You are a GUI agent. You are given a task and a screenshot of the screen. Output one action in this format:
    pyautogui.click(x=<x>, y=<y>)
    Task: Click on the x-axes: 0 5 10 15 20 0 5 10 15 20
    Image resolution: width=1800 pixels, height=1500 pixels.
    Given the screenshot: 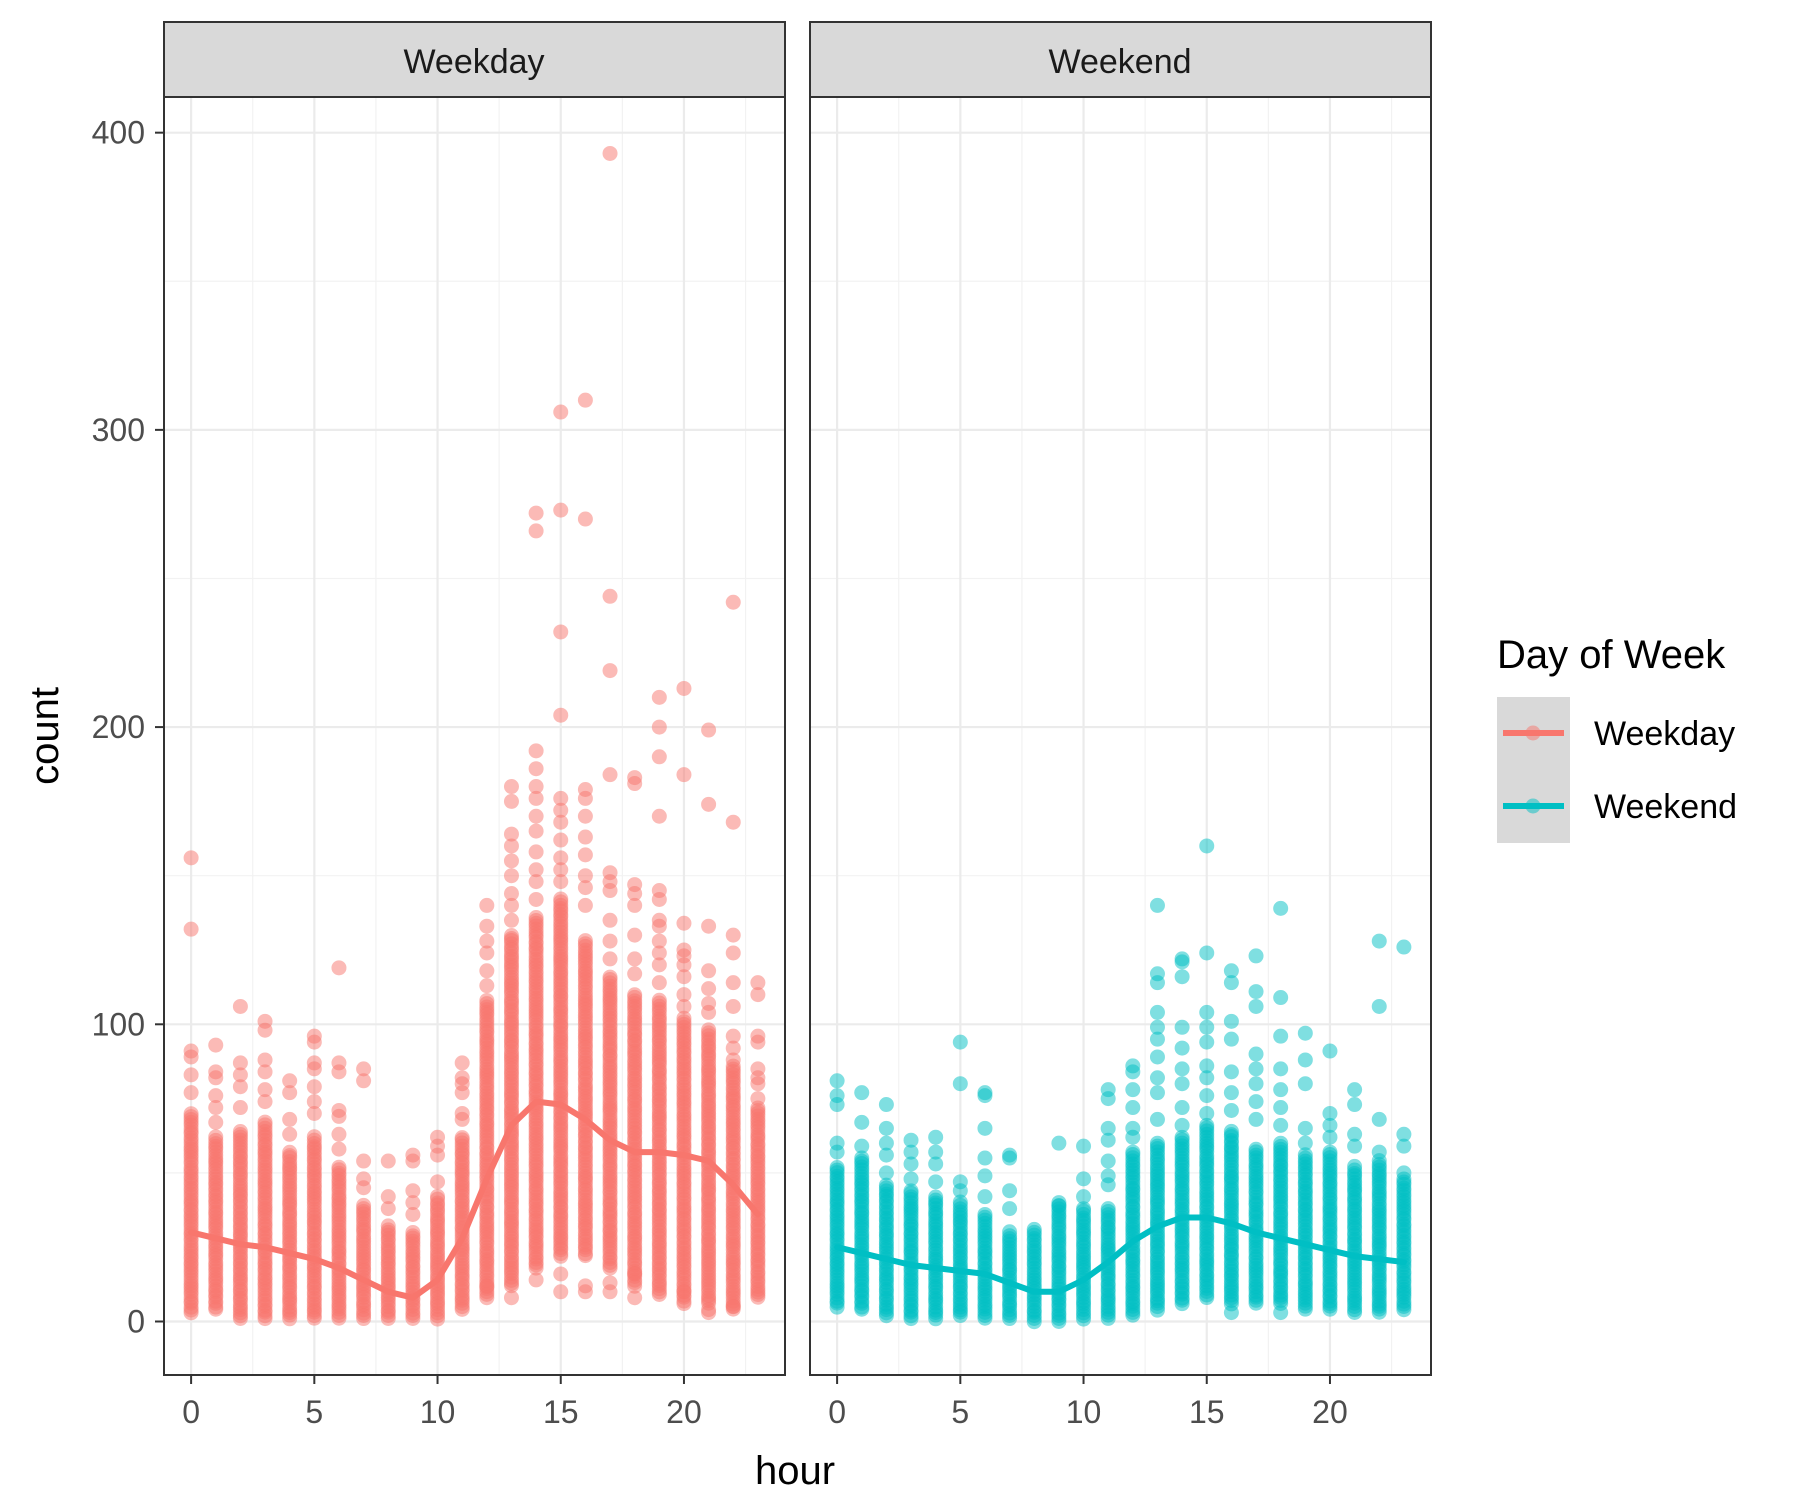 What is the action you would take?
    pyautogui.click(x=765, y=1402)
    